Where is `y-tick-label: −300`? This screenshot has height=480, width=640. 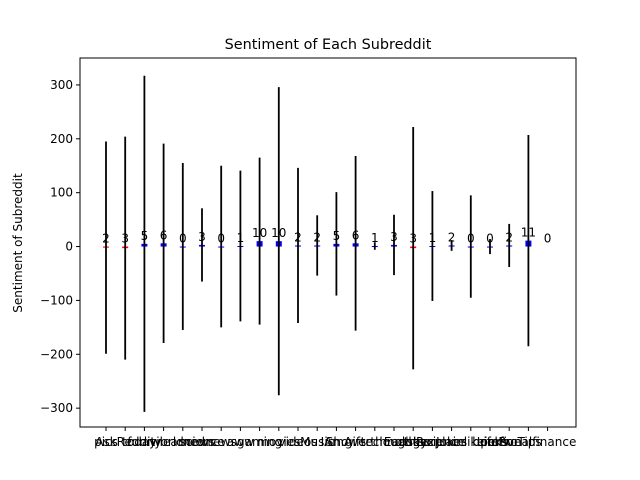 y-tick-label: −300 is located at coordinates (56, 408).